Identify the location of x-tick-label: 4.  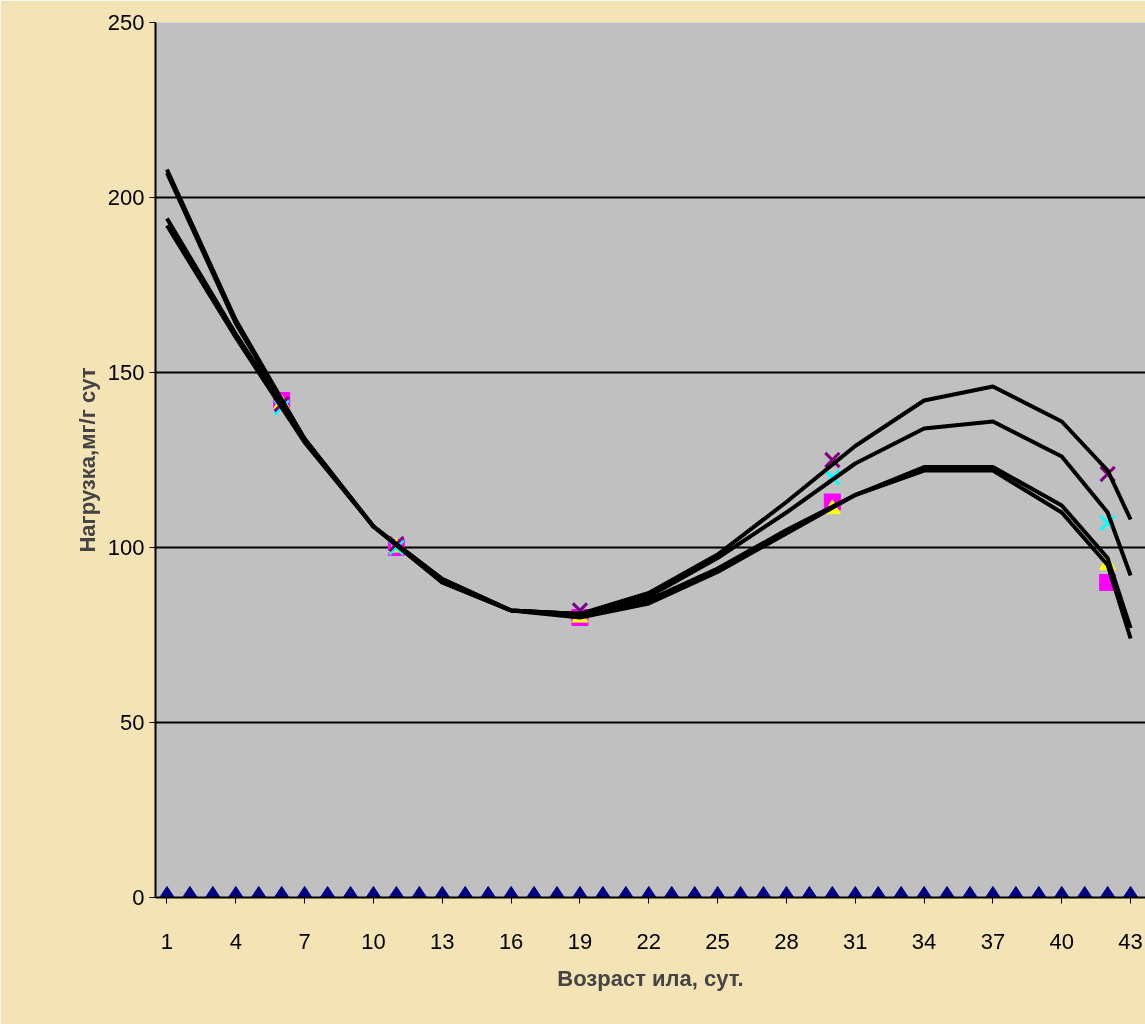
(235, 941).